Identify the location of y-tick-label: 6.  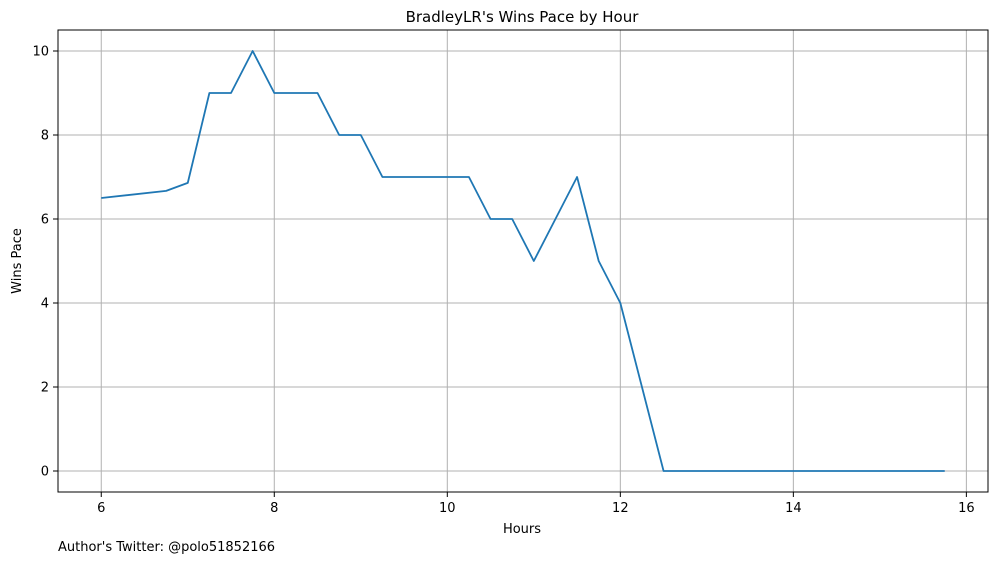
(45, 220).